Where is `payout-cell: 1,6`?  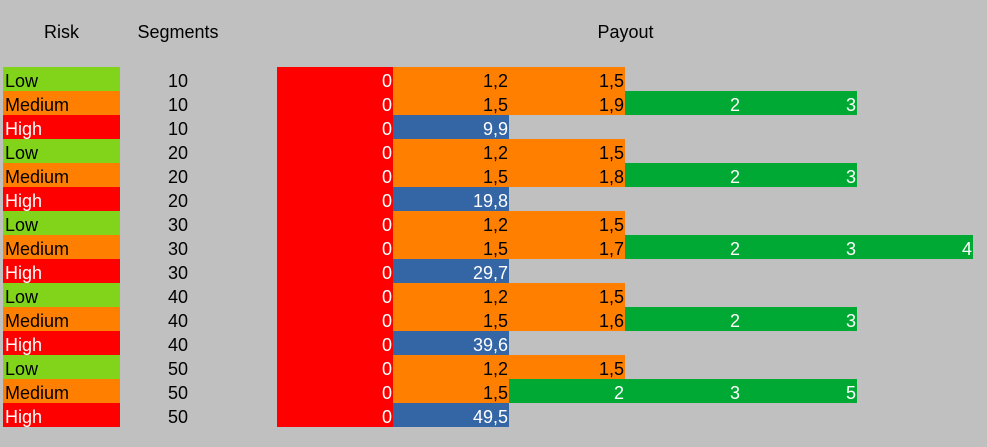 payout-cell: 1,6 is located at coordinates (567, 319).